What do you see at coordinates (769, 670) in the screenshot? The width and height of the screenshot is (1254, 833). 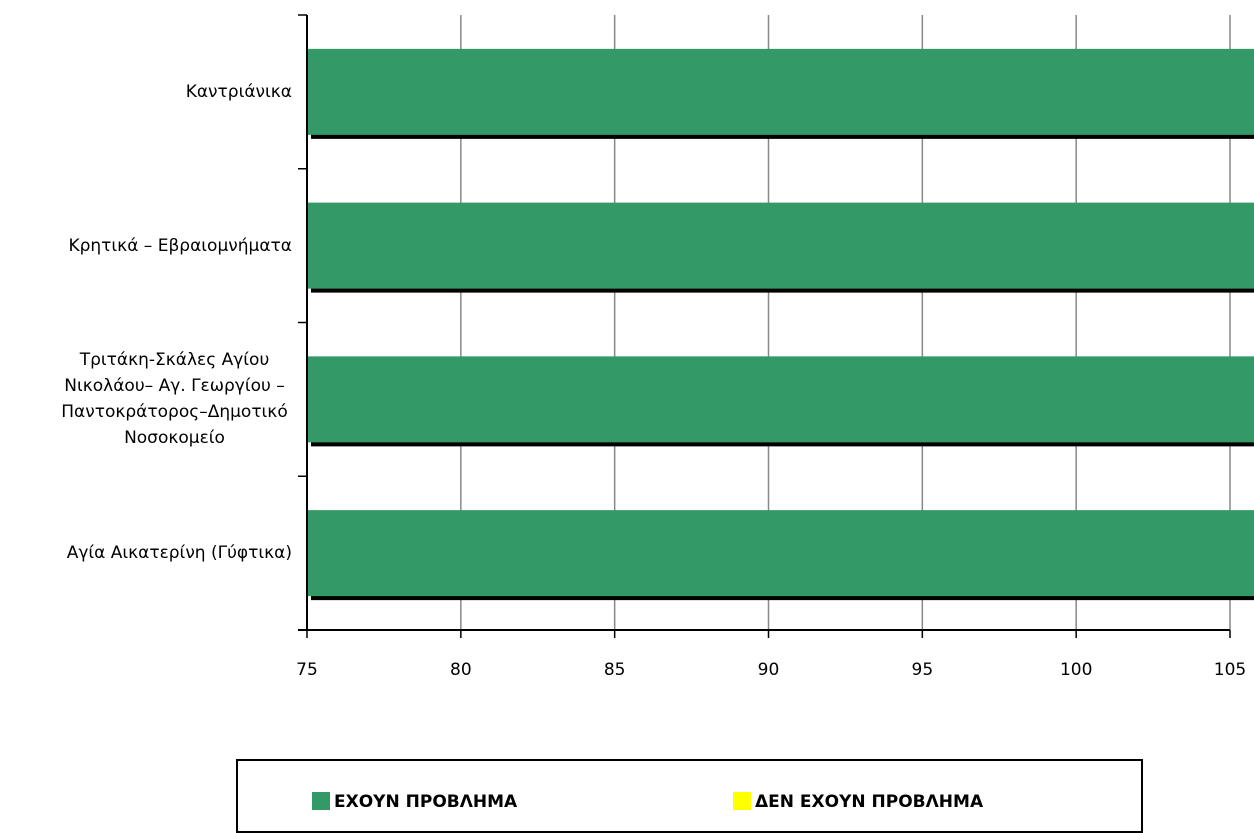 I see `x-tick-label: 90` at bounding box center [769, 670].